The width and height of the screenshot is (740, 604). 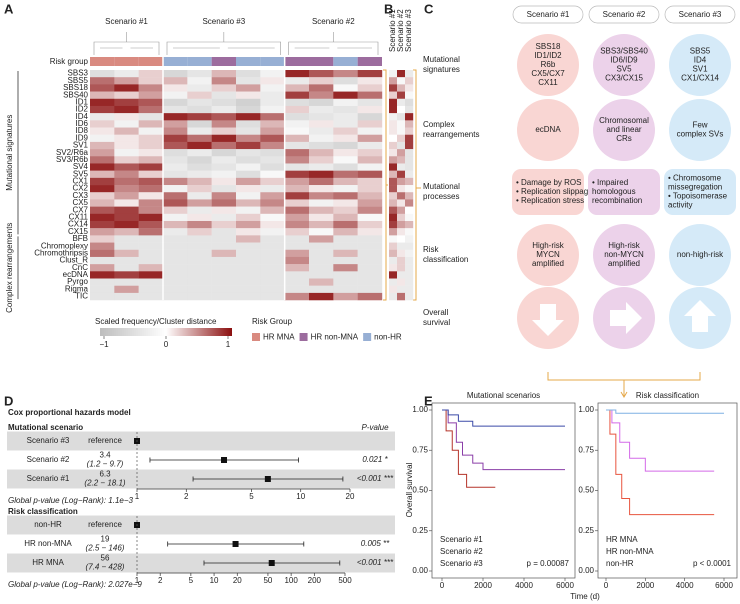 What do you see at coordinates (441, 59) in the screenshot?
I see `row-label: Mutational` at bounding box center [441, 59].